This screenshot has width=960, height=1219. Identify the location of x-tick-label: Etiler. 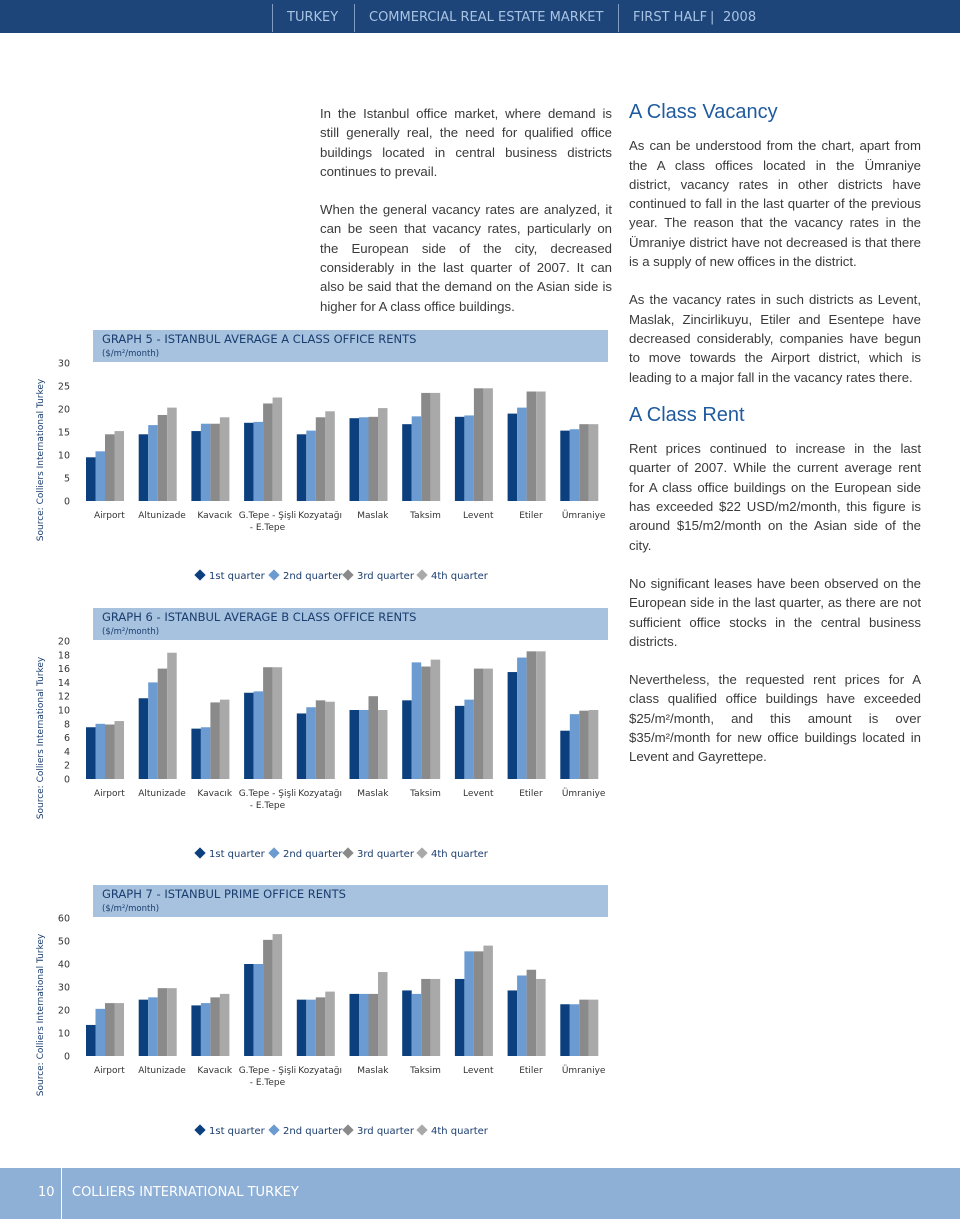
(531, 794).